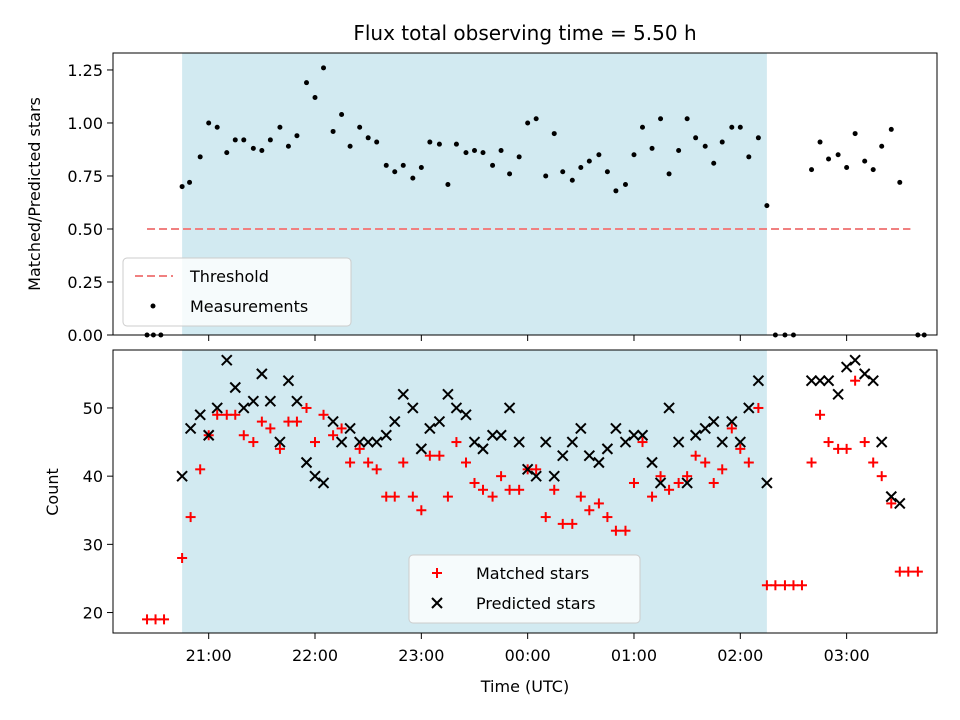  What do you see at coordinates (85, 70) in the screenshot?
I see `top-y-tick-label: 1.25` at bounding box center [85, 70].